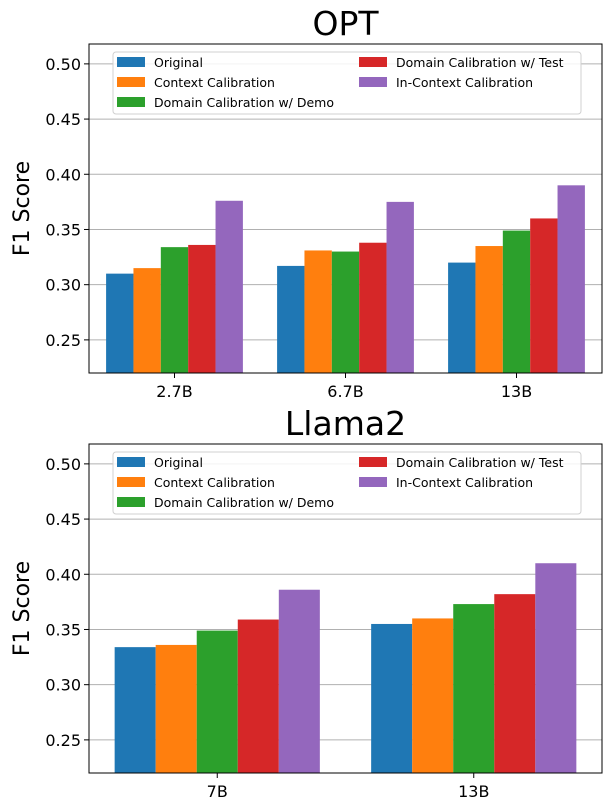 The height and width of the screenshot is (811, 611). Describe the element at coordinates (217, 791) in the screenshot. I see `x-tick-label: 7B` at that location.